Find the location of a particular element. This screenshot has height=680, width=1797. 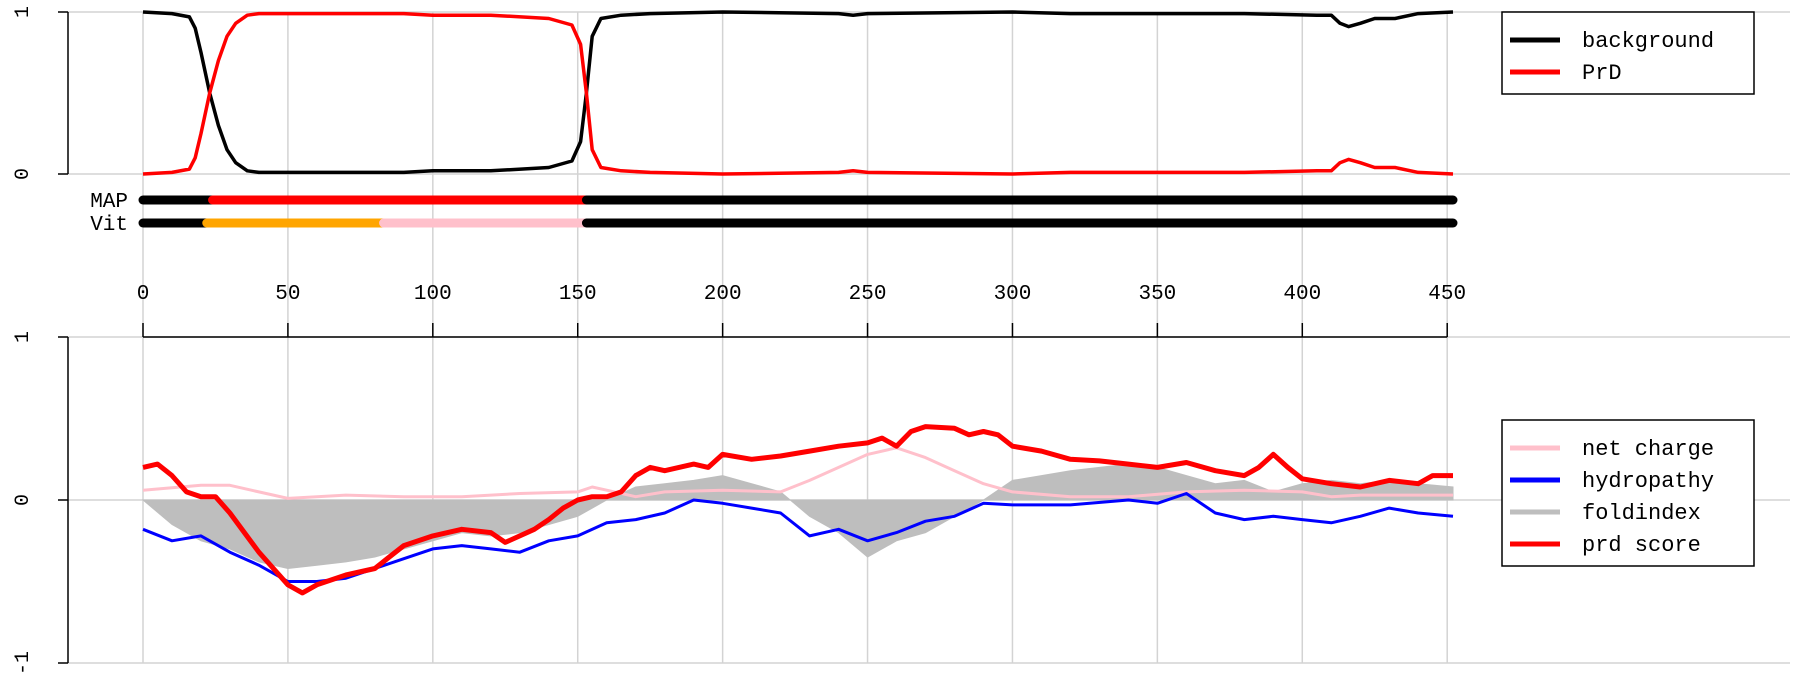

bottom-legend-label-prd-score: prd score is located at coordinates (1641, 545).